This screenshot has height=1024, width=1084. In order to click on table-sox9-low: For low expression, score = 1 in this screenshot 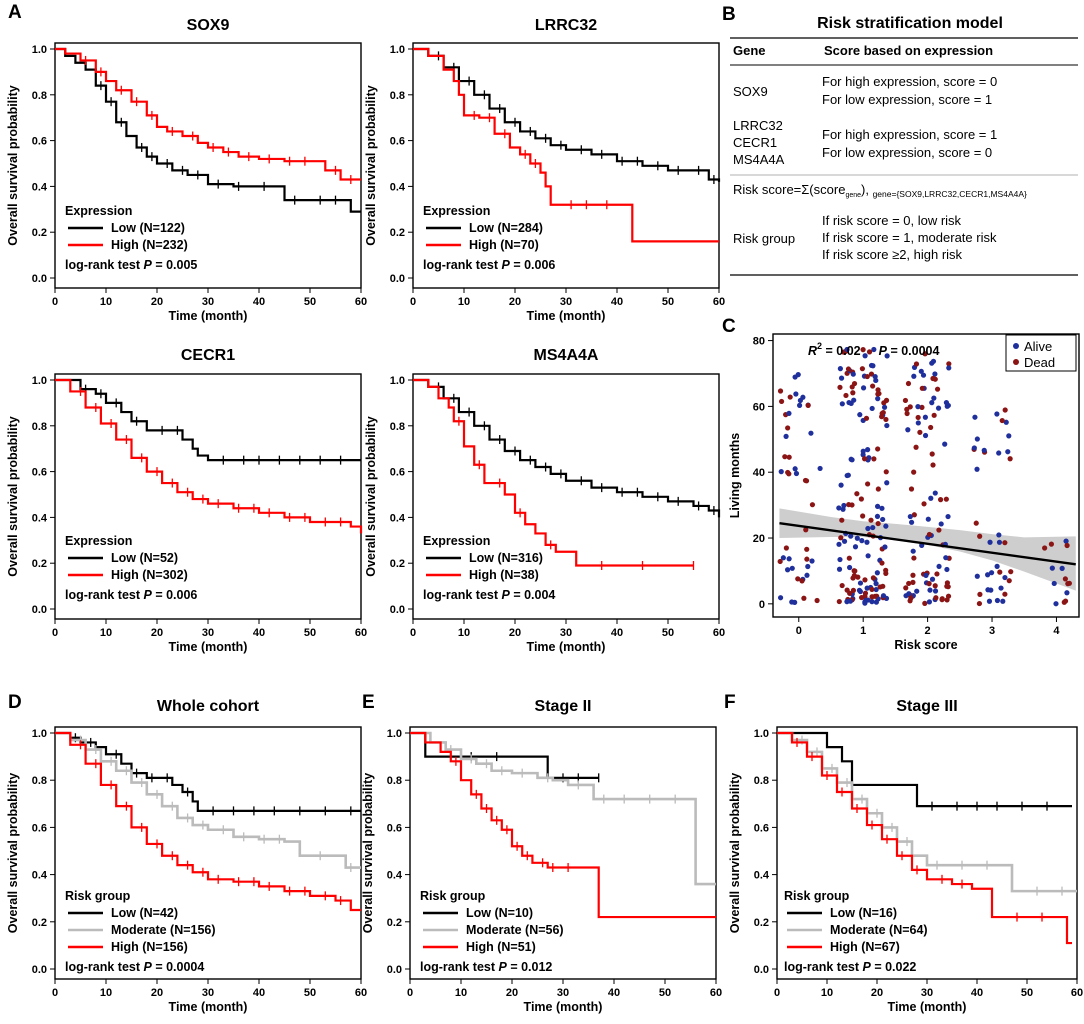, I will do `click(907, 99)`.